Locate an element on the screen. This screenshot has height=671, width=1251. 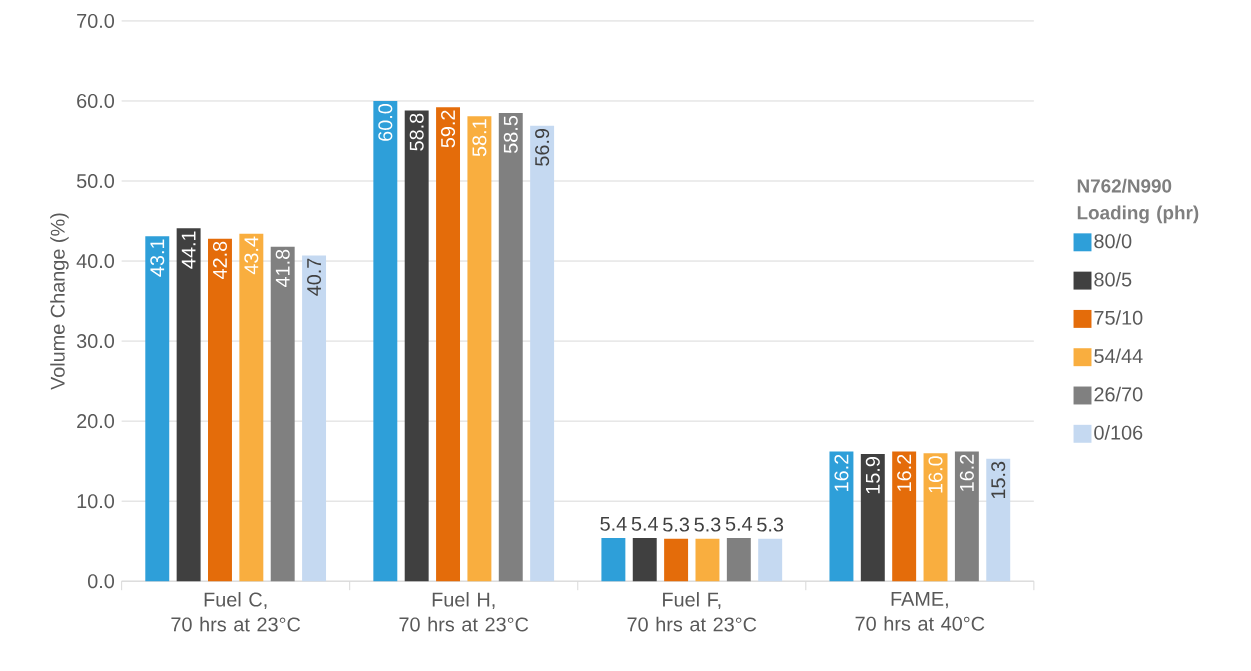
x-tick-label: Fuel F, 70 hrs at 23°C is located at coordinates (692, 612).